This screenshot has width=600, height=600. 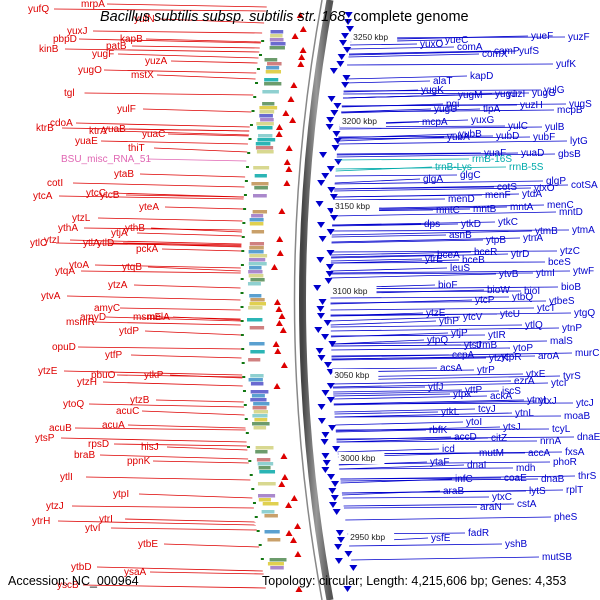 What do you see at coordinates (139, 461) in the screenshot?
I see `left-gene-label: ppnK` at bounding box center [139, 461].